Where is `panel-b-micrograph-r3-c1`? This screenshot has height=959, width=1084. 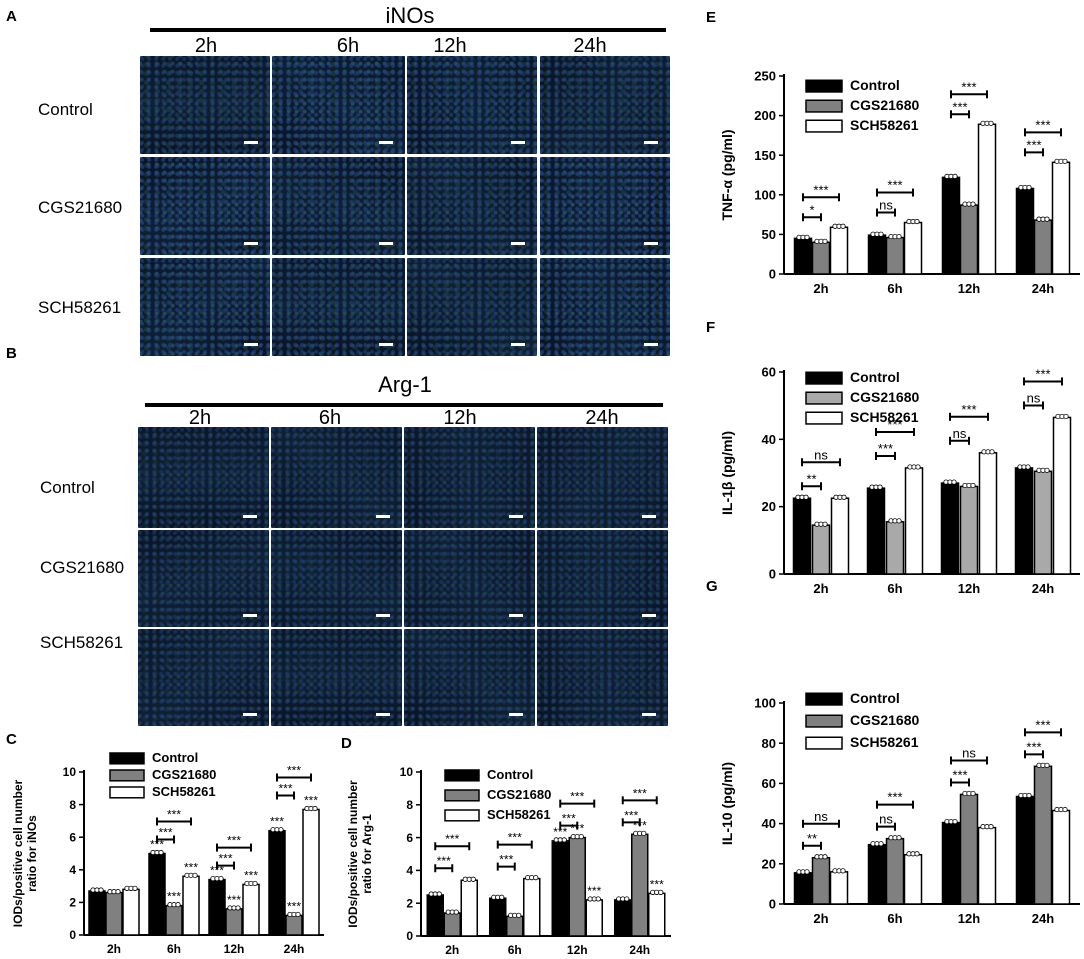
panel-b-micrograph-r3-c1 is located at coordinates (203, 677).